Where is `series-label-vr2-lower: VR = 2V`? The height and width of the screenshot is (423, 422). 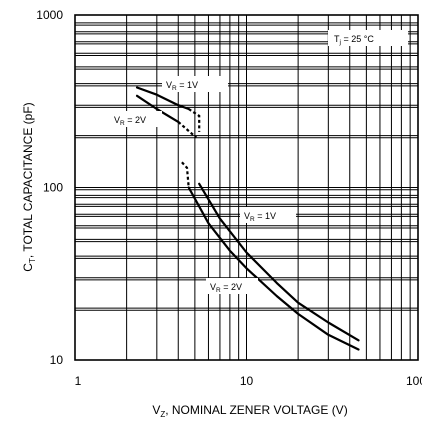
series-label-vr2-lower: VR = 2V is located at coordinates (232, 286).